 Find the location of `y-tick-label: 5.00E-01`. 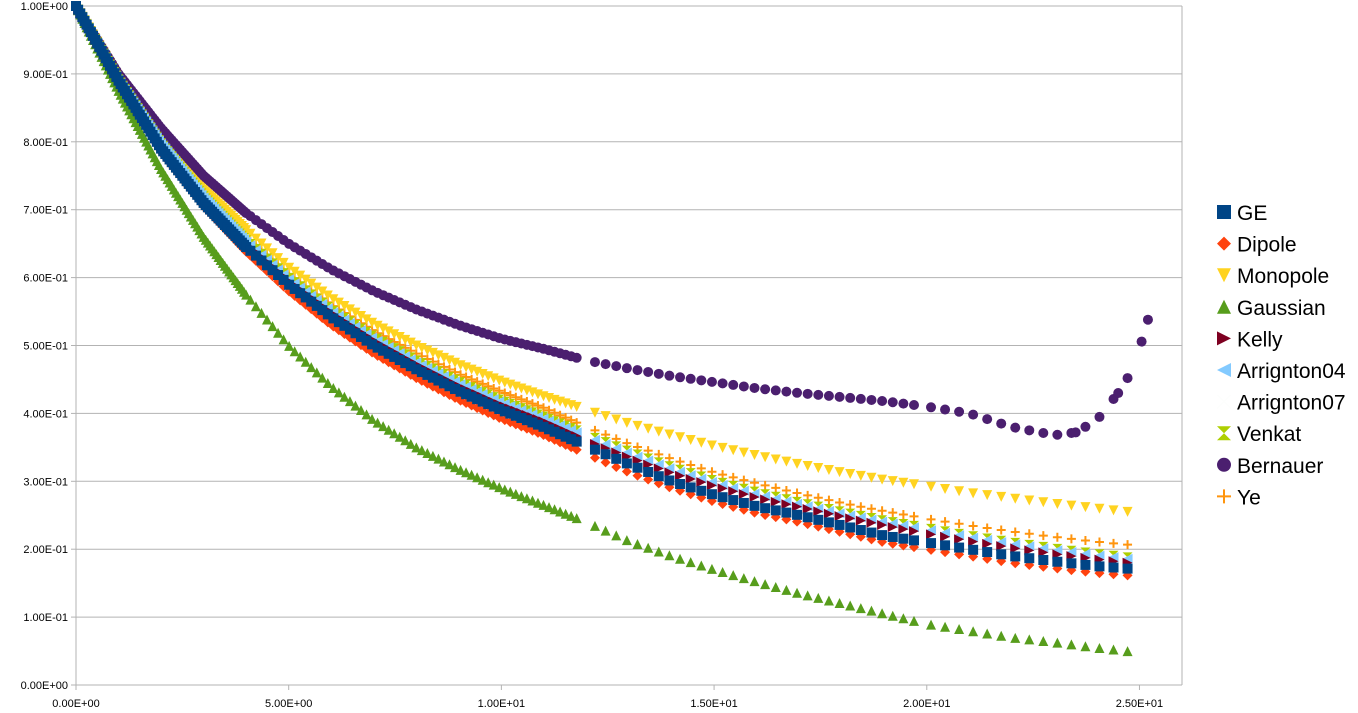

y-tick-label: 5.00E-01 is located at coordinates (45, 347).